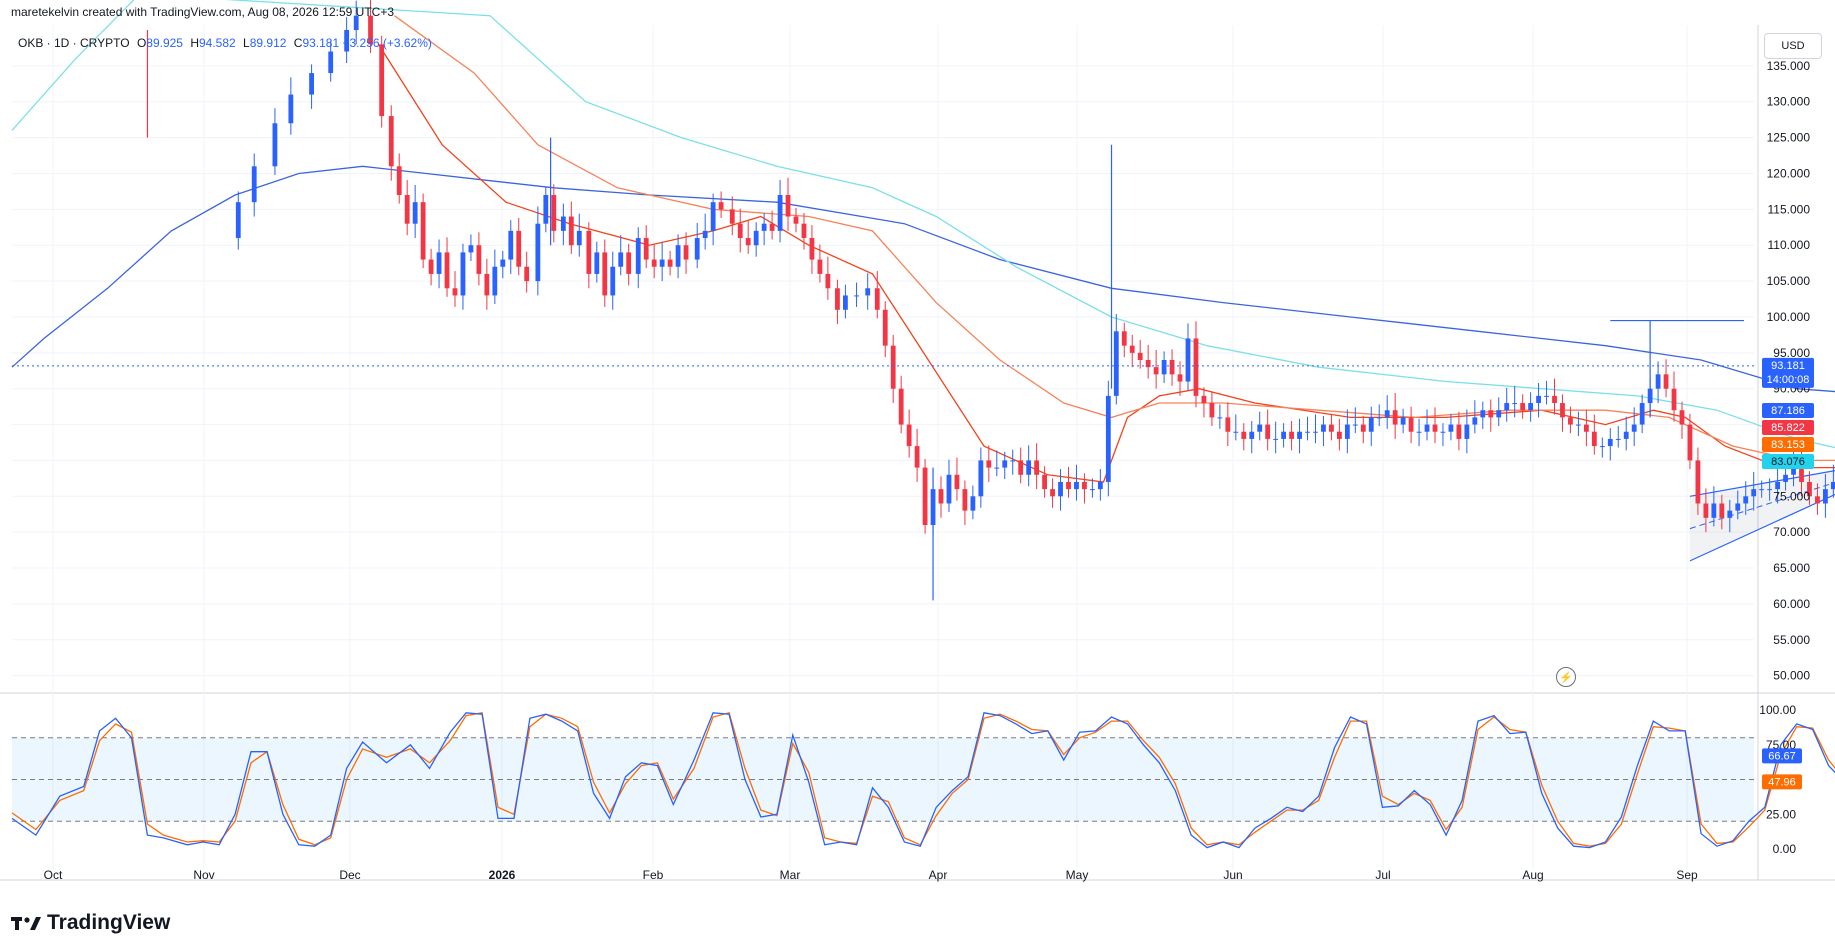 This screenshot has width=1835, height=951. What do you see at coordinates (194, 43) in the screenshot?
I see `high-label: H` at bounding box center [194, 43].